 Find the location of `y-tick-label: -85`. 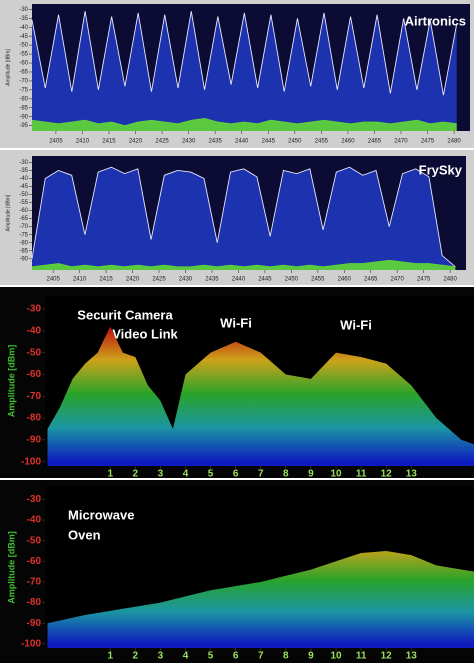

y-tick-label: -85 is located at coordinates (23, 108).